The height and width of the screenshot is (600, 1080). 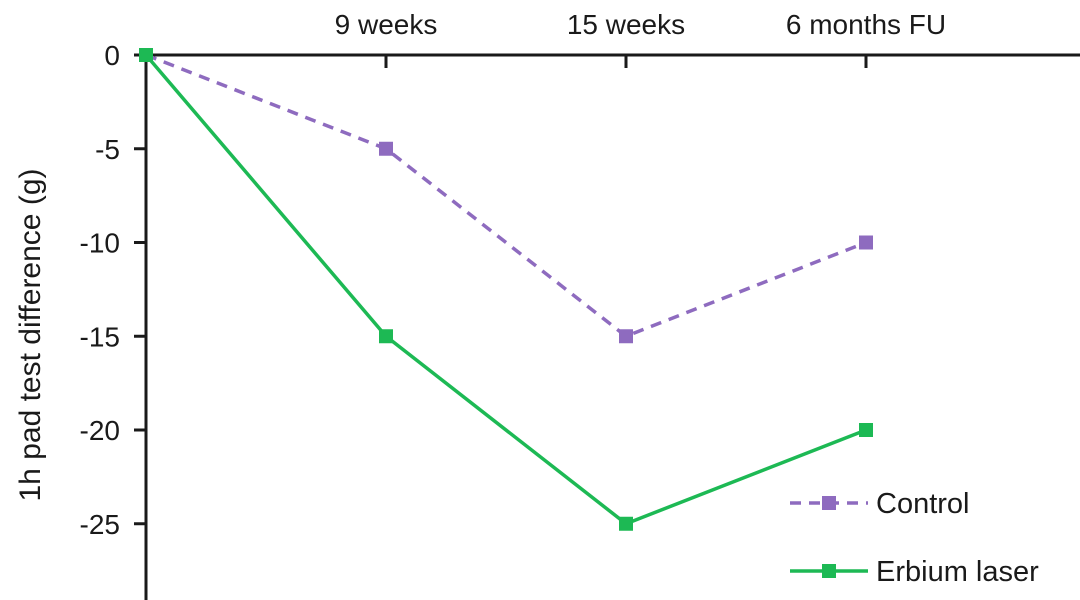 I want to click on y-tick-label: -20, so click(x=100, y=430).